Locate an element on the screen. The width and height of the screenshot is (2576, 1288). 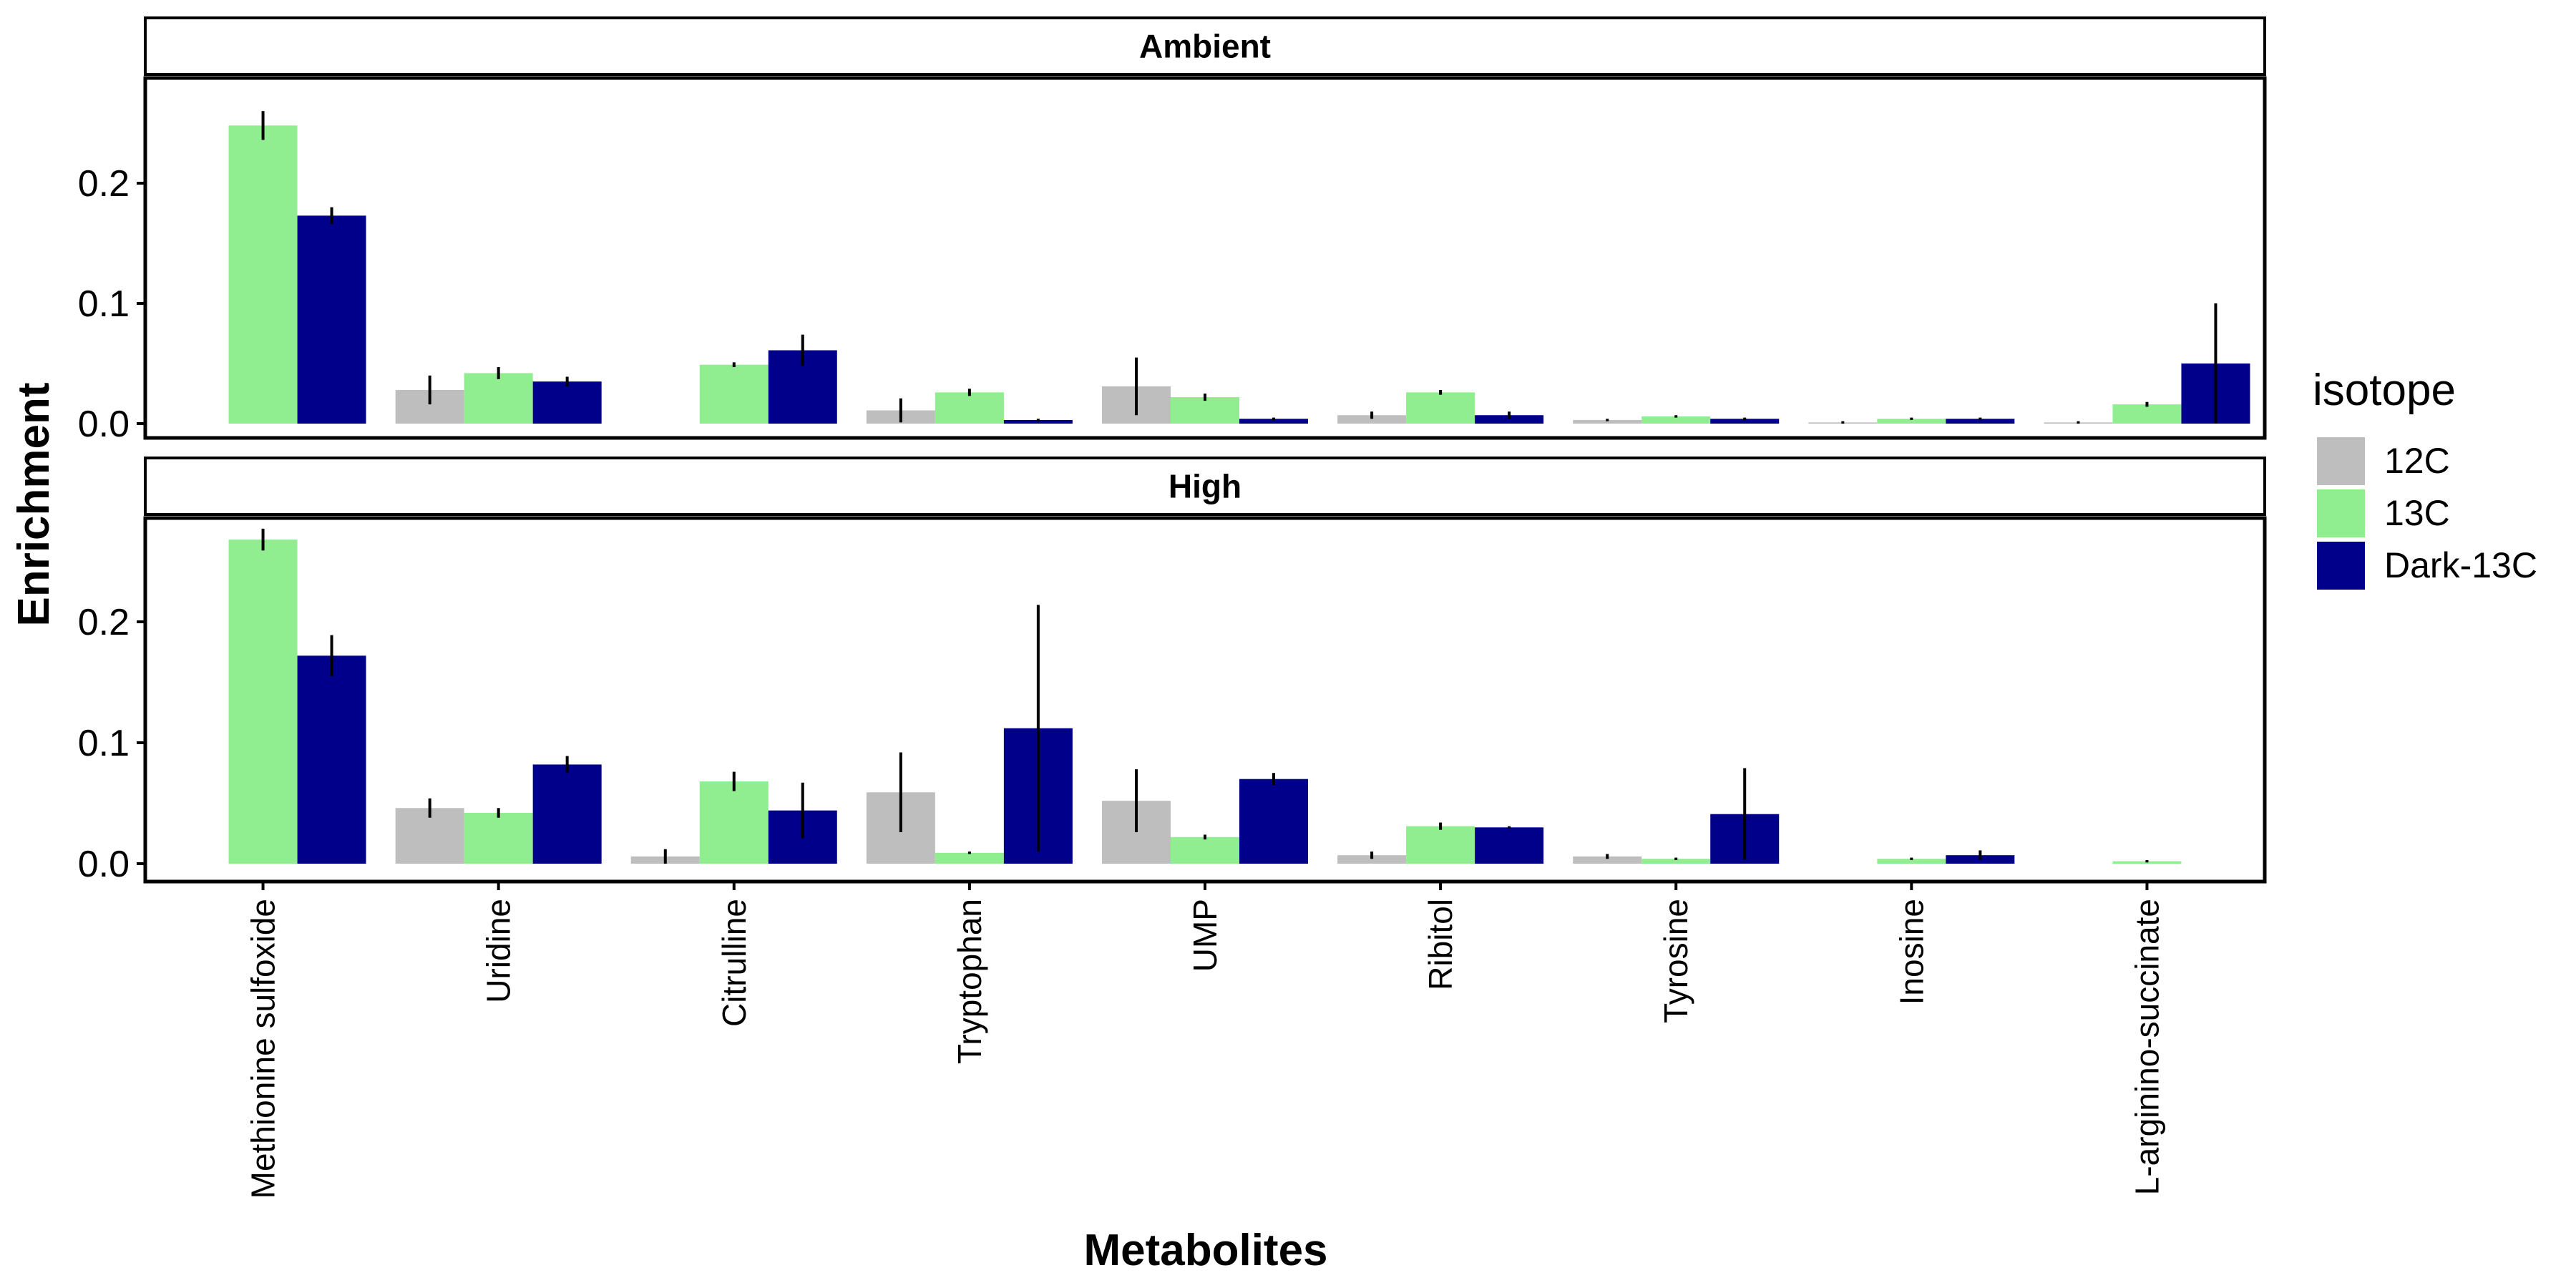
panel-title: High is located at coordinates (1205, 486).